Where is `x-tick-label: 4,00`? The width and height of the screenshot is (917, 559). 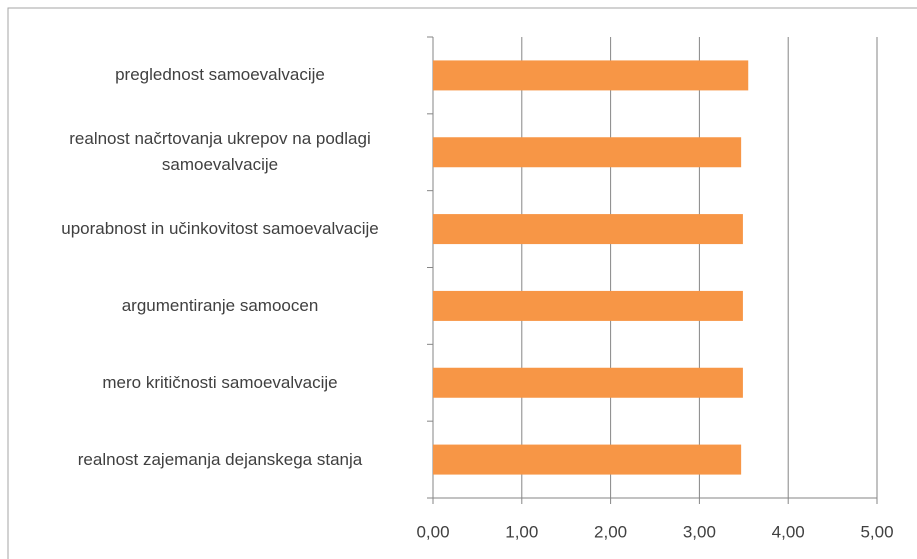
x-tick-label: 4,00 is located at coordinates (788, 531).